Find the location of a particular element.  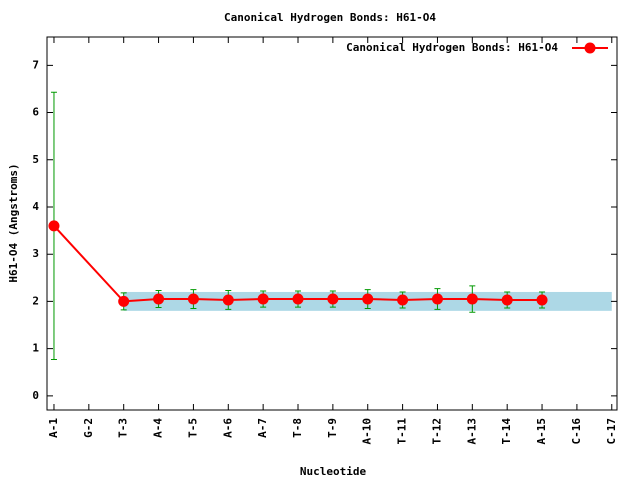

y-tick-label: 2 is located at coordinates (35, 300).